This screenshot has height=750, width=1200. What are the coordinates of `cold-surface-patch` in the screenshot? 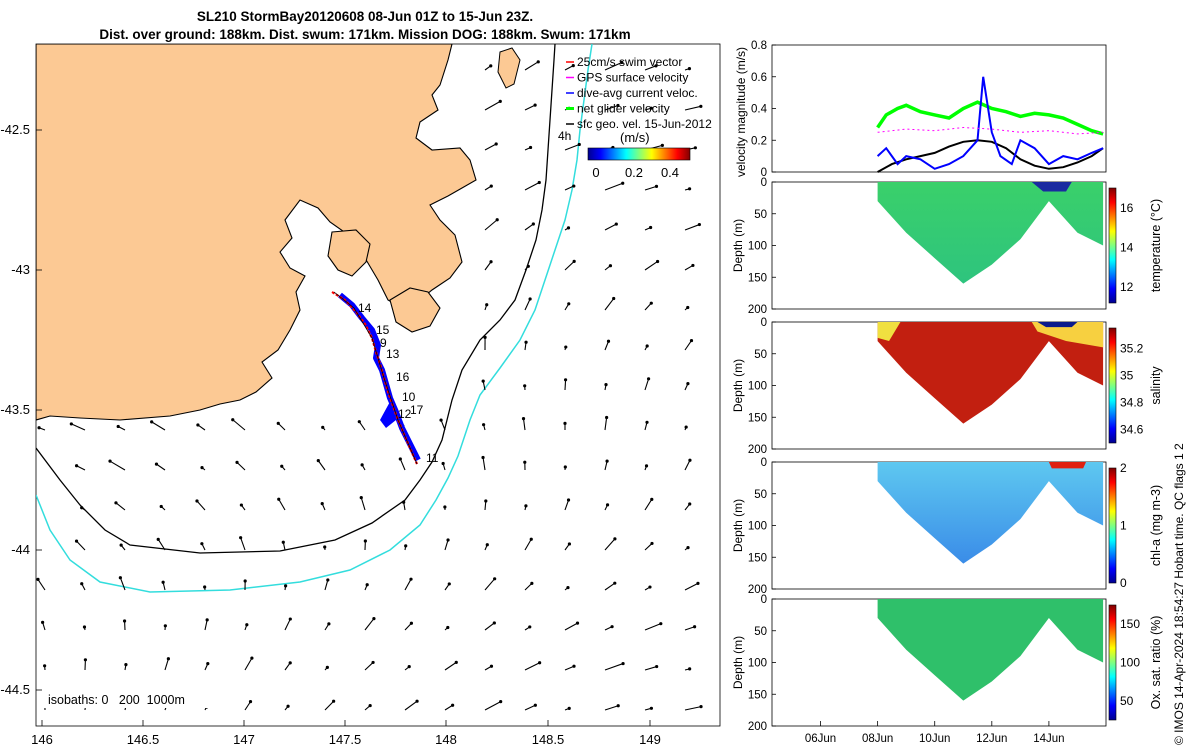 It's located at (1051, 187).